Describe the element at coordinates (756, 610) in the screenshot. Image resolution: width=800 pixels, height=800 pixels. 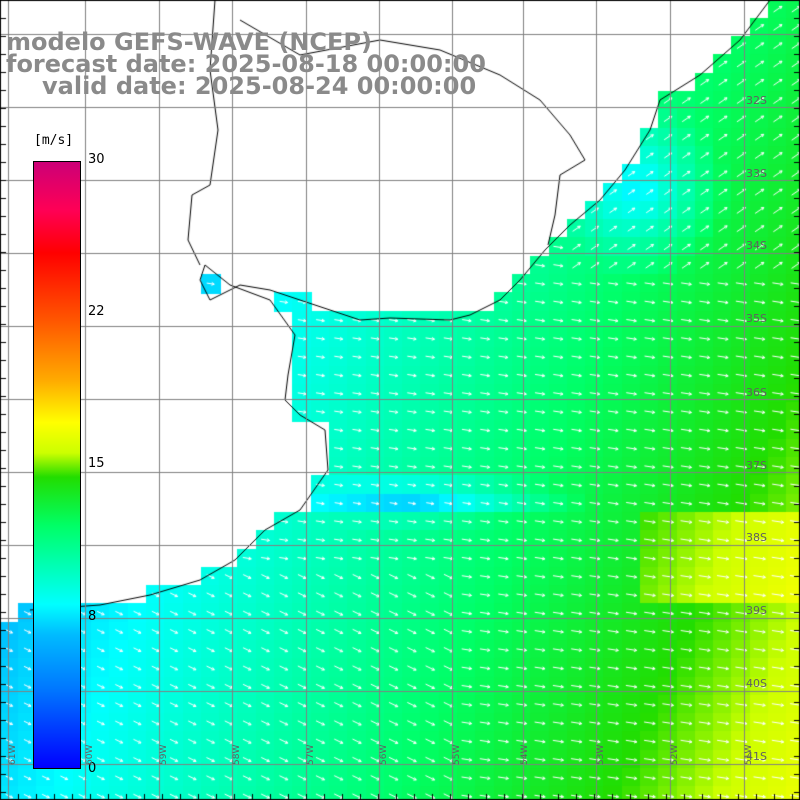
I see `lat-label: 39S` at that location.